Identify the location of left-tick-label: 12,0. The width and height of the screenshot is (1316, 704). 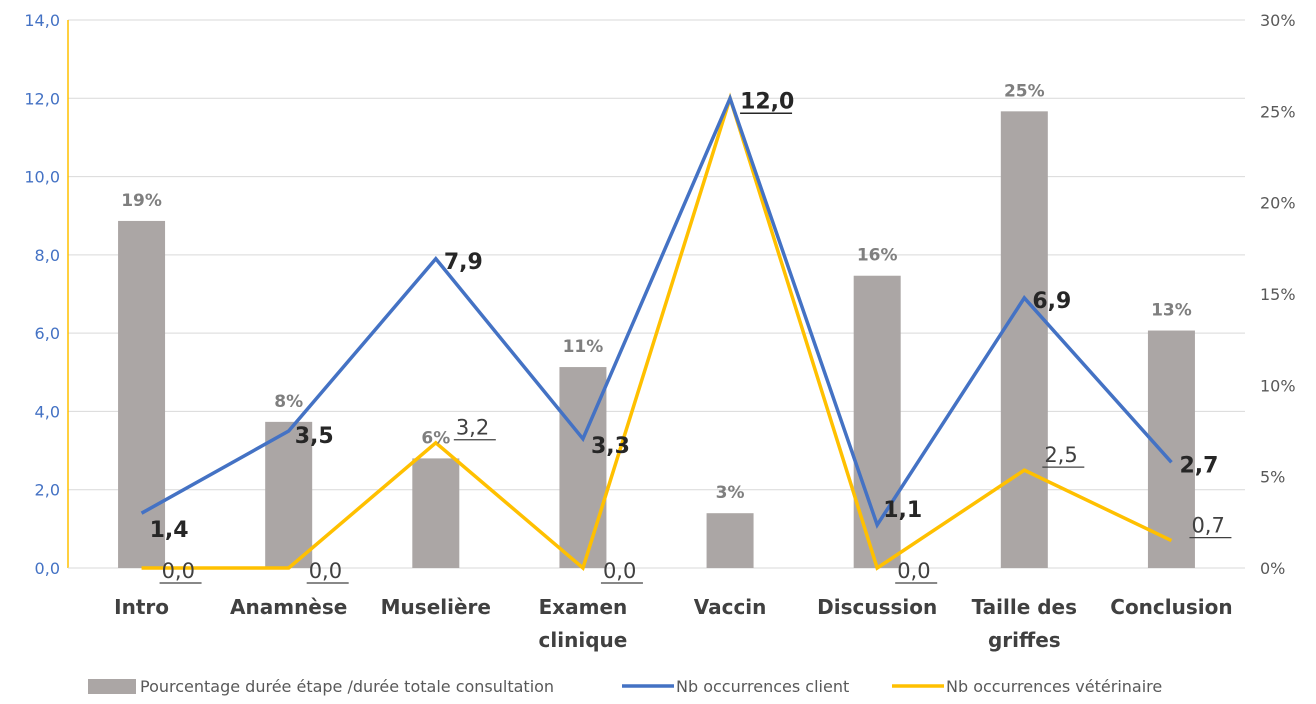
(42, 98).